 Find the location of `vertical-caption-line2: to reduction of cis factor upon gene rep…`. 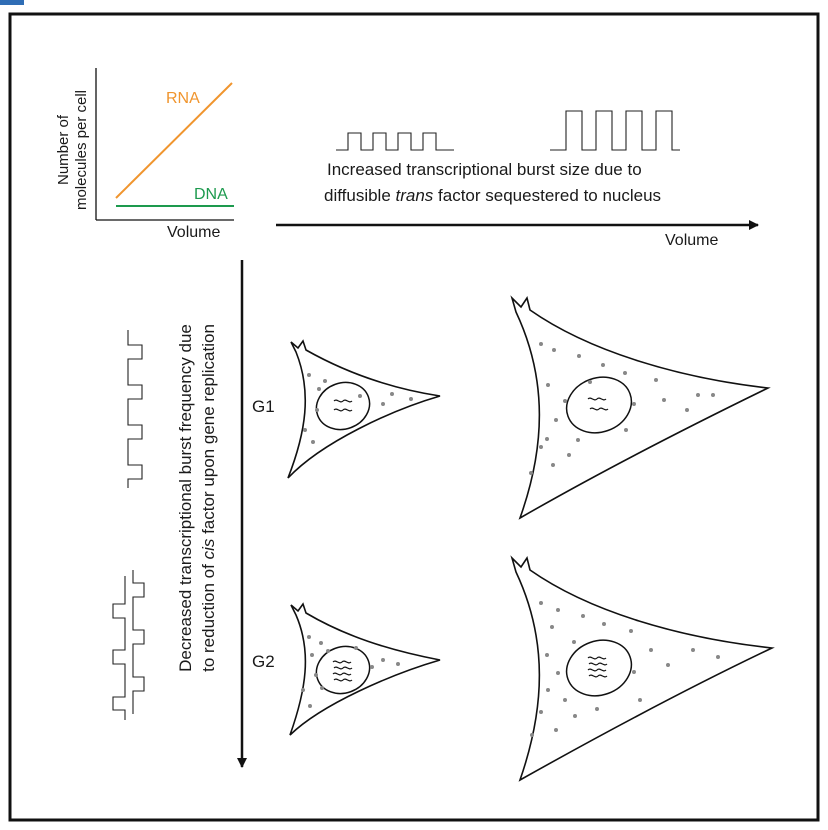

vertical-caption-line2: to reduction of cis factor upon gene rep… is located at coordinates (208, 498).